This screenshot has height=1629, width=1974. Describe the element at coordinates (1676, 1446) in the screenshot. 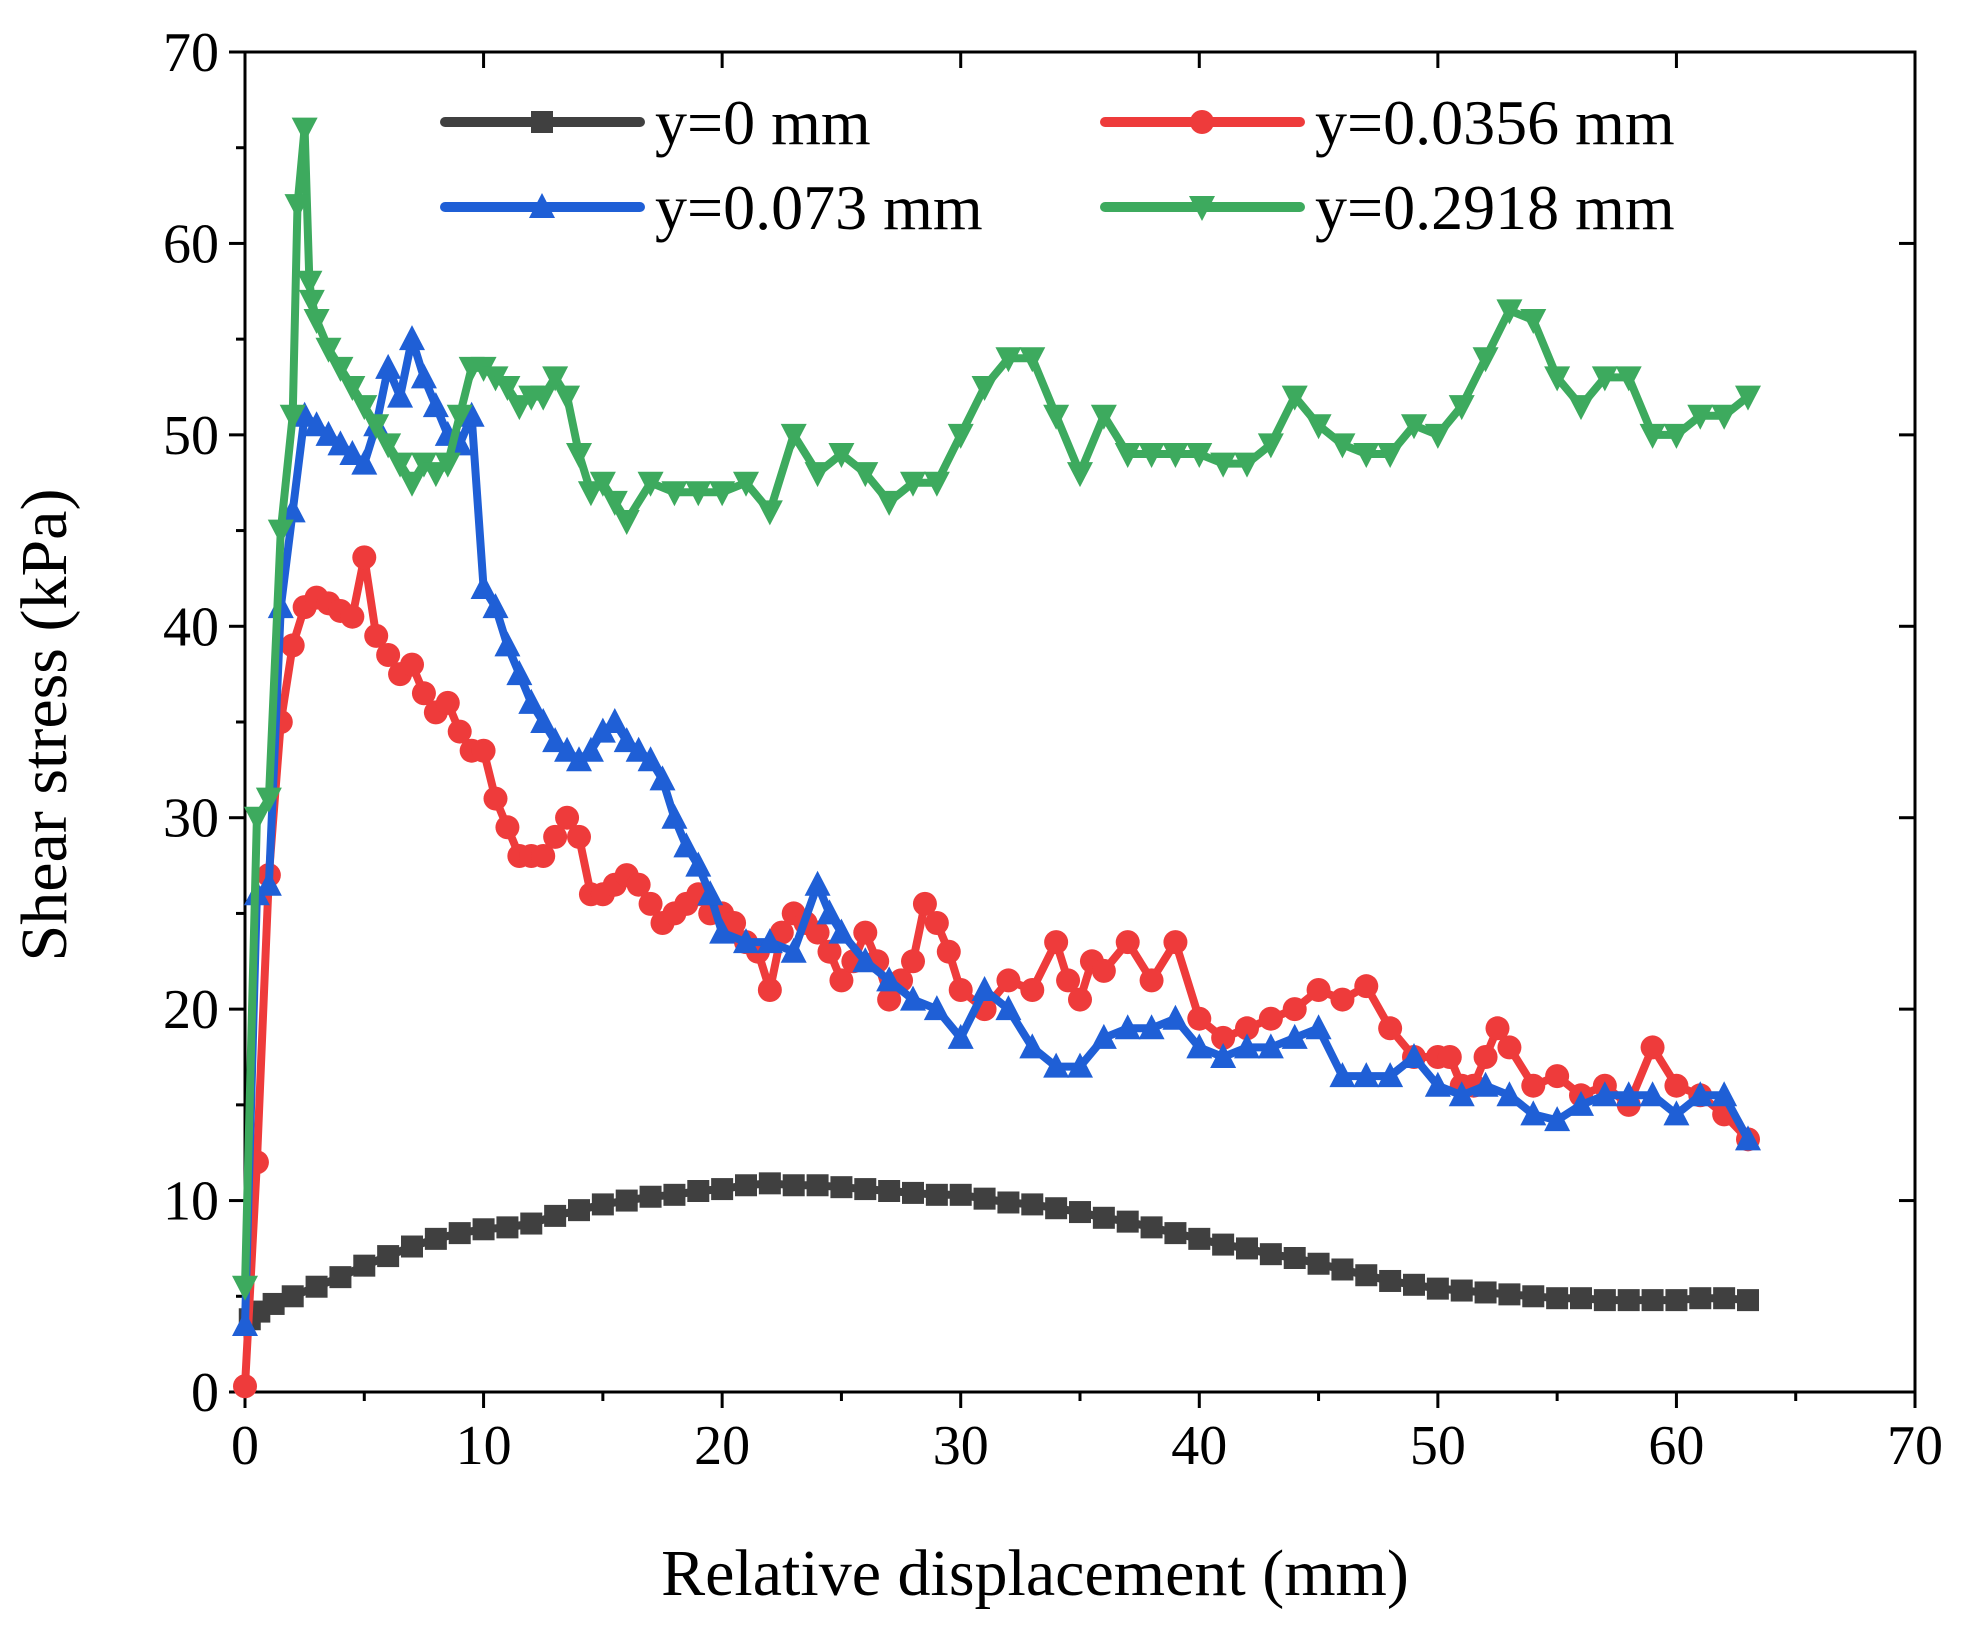

I see `x-tick-label: 60` at that location.